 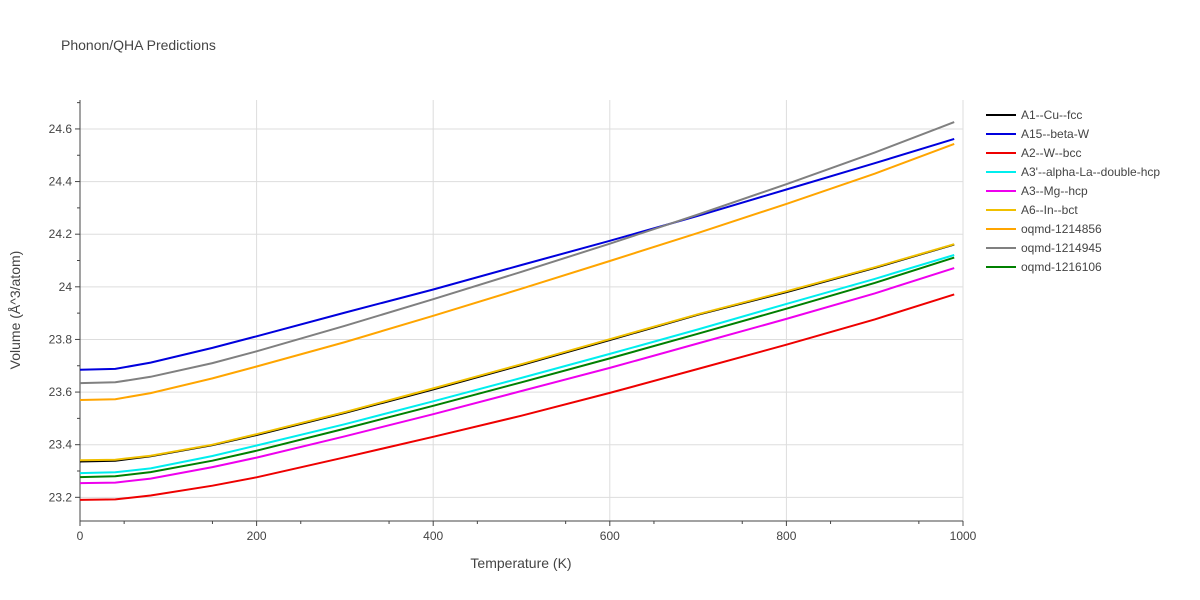 I want to click on legend-item-2: A2--W--bcc, so click(x=1033, y=153).